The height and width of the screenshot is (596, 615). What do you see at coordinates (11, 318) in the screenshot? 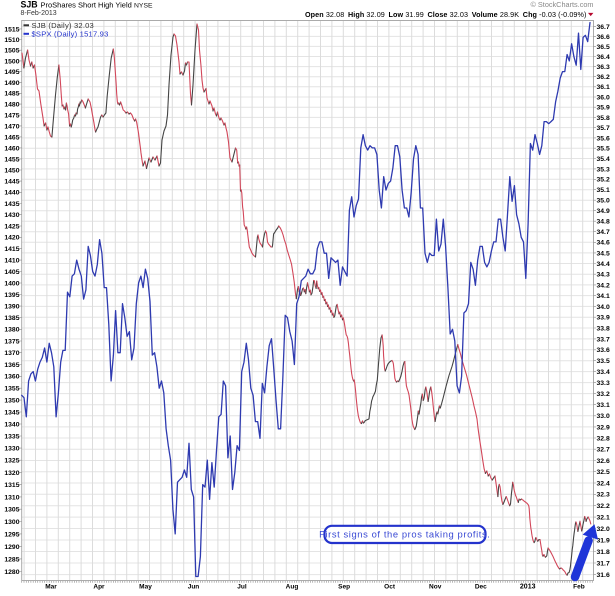
I see `svg-text: 1385` at bounding box center [11, 318].